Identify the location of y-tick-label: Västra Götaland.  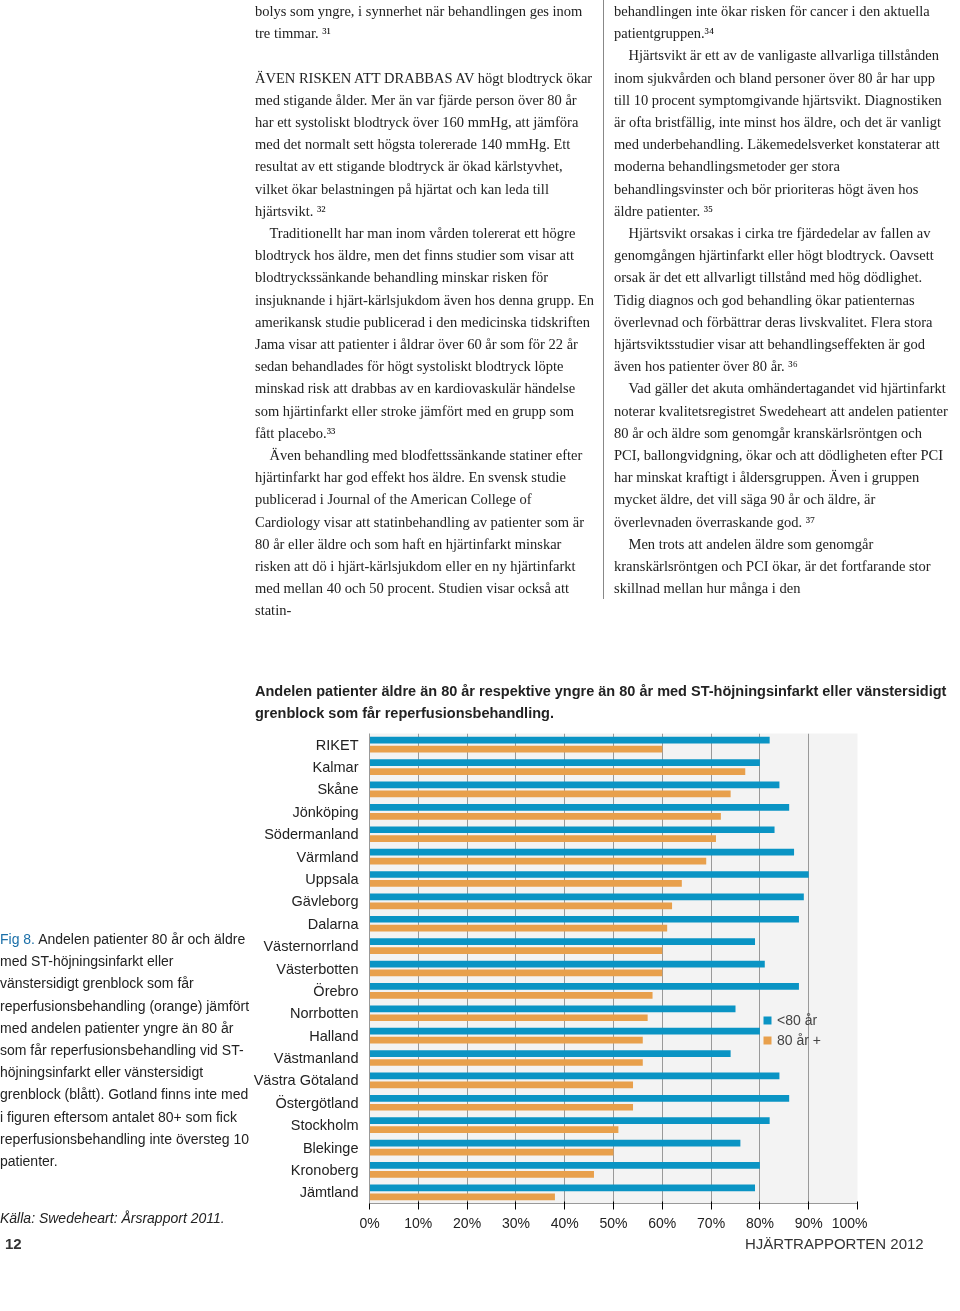
(306, 1080).